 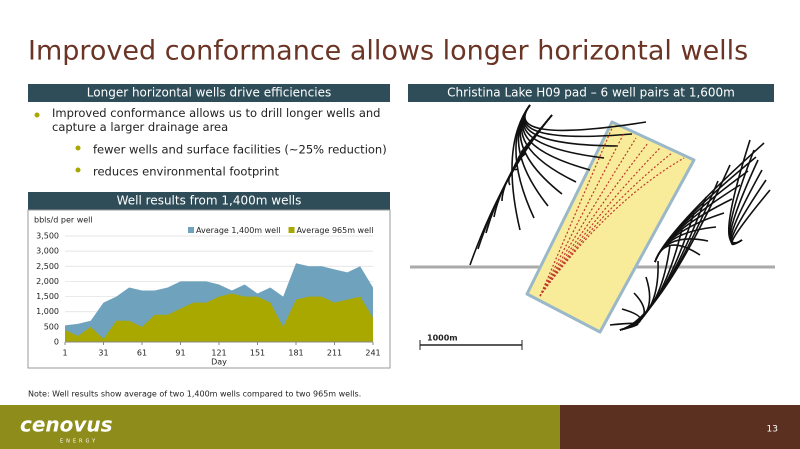 I want to click on x-tick-label: 121, so click(x=218, y=353).